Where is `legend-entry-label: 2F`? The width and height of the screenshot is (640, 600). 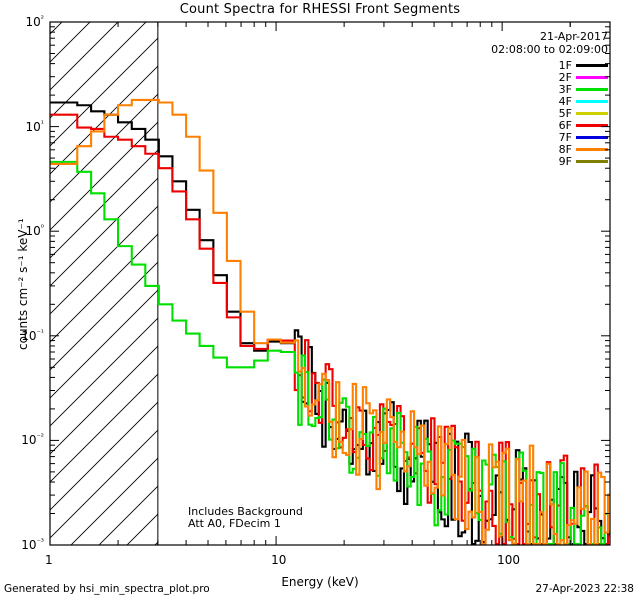 legend-entry-label: 2F is located at coordinates (565, 77).